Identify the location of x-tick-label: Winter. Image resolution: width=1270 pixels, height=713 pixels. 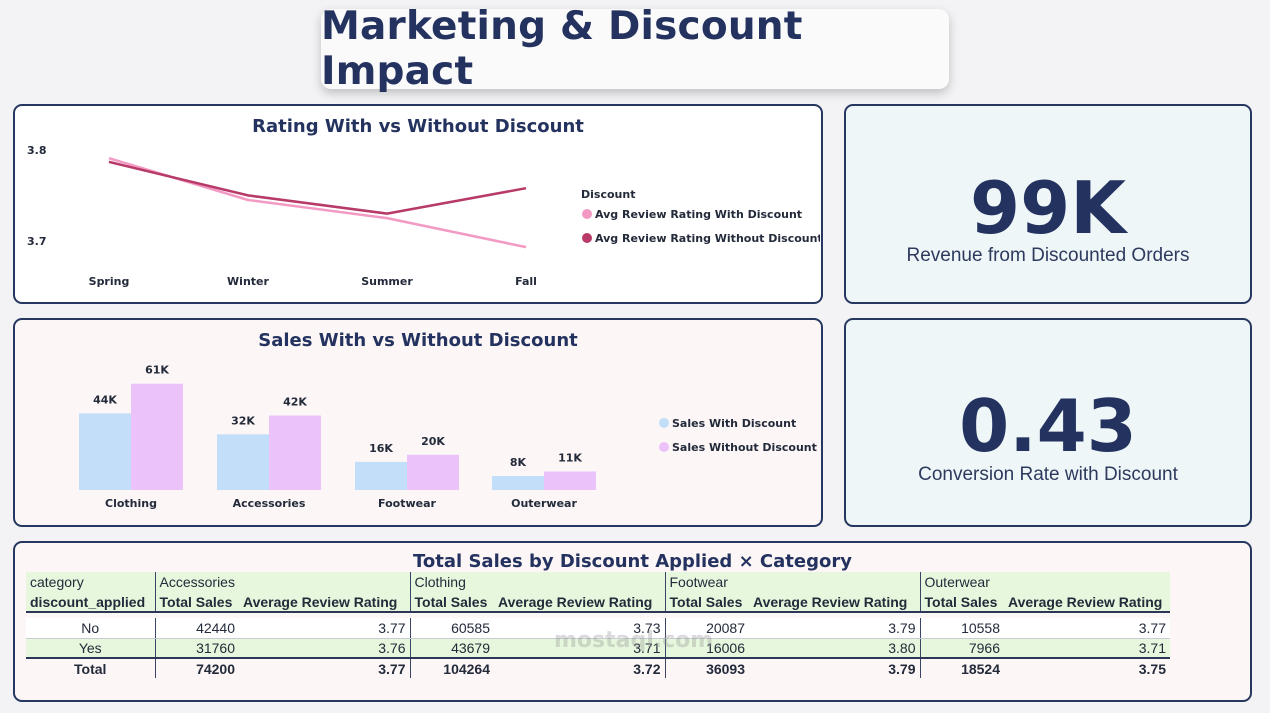
(248, 281).